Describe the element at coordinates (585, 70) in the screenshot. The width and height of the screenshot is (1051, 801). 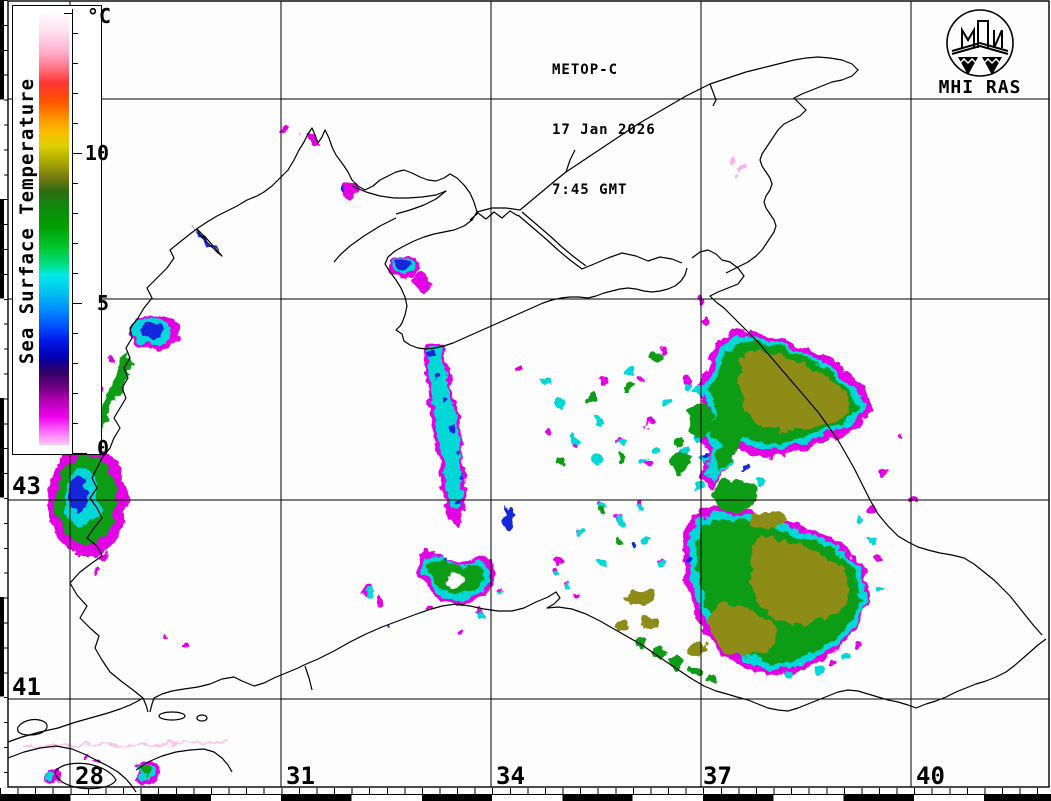
I see `satellite-name: METOP-C` at that location.